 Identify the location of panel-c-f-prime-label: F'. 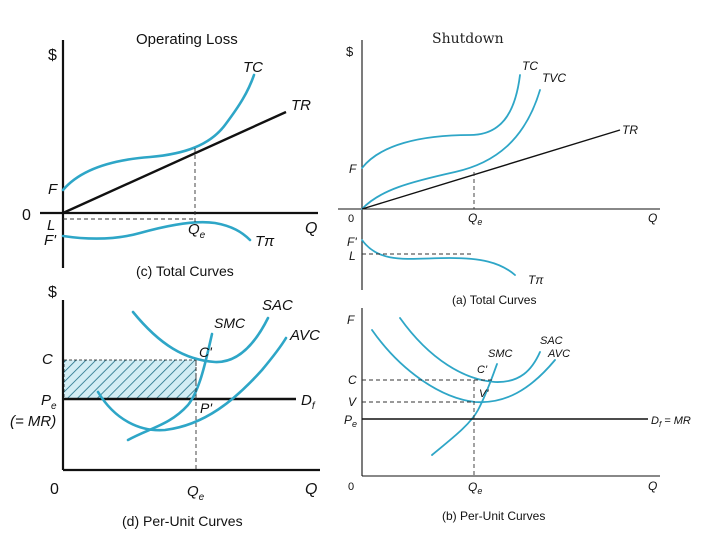
(50, 240).